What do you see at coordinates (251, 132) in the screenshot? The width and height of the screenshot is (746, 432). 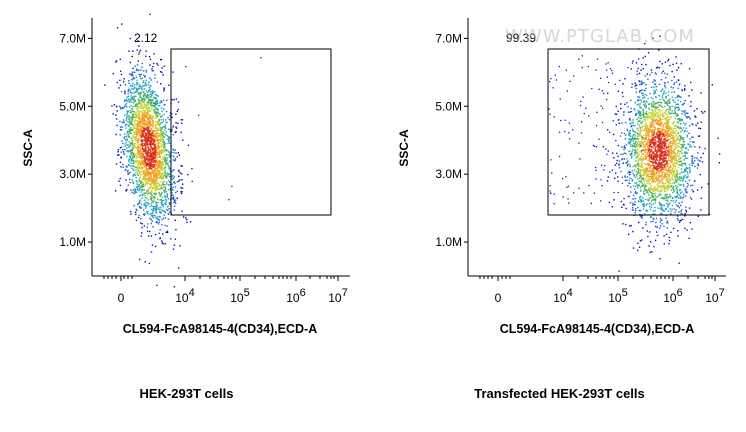 I see `gate-rectangle` at bounding box center [251, 132].